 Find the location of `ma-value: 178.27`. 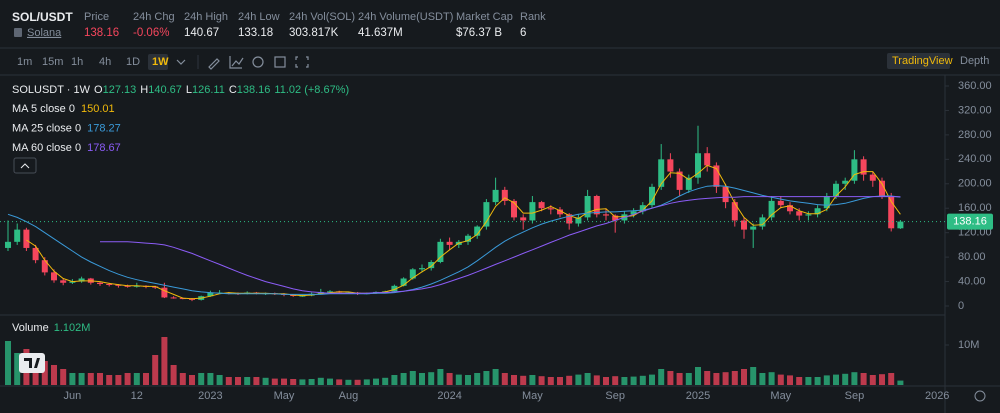

ma-value: 178.27 is located at coordinates (104, 128).